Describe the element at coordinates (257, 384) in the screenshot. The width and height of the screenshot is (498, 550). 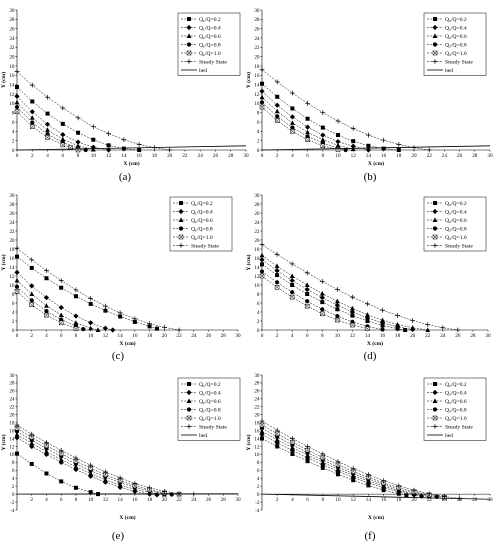
I see `y-tick-label: 28` at that location.